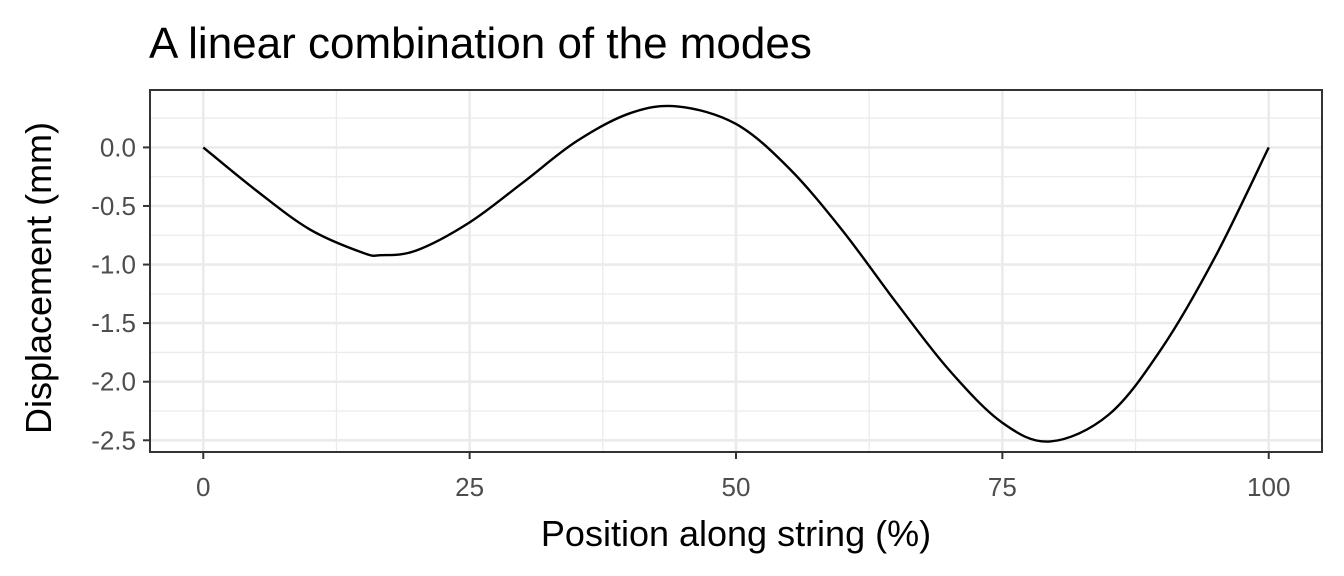 This screenshot has width=1344, height=576. I want to click on y-tick-label: -0.5, so click(113, 206).